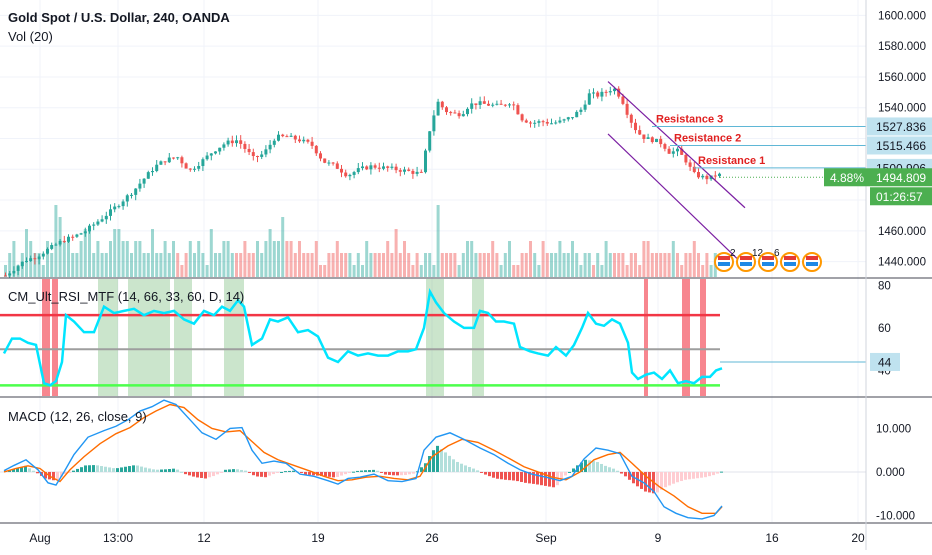 Image resolution: width=932 pixels, height=555 pixels. Describe the element at coordinates (318, 538) in the screenshot. I see `time-tick-label: 19` at that location.